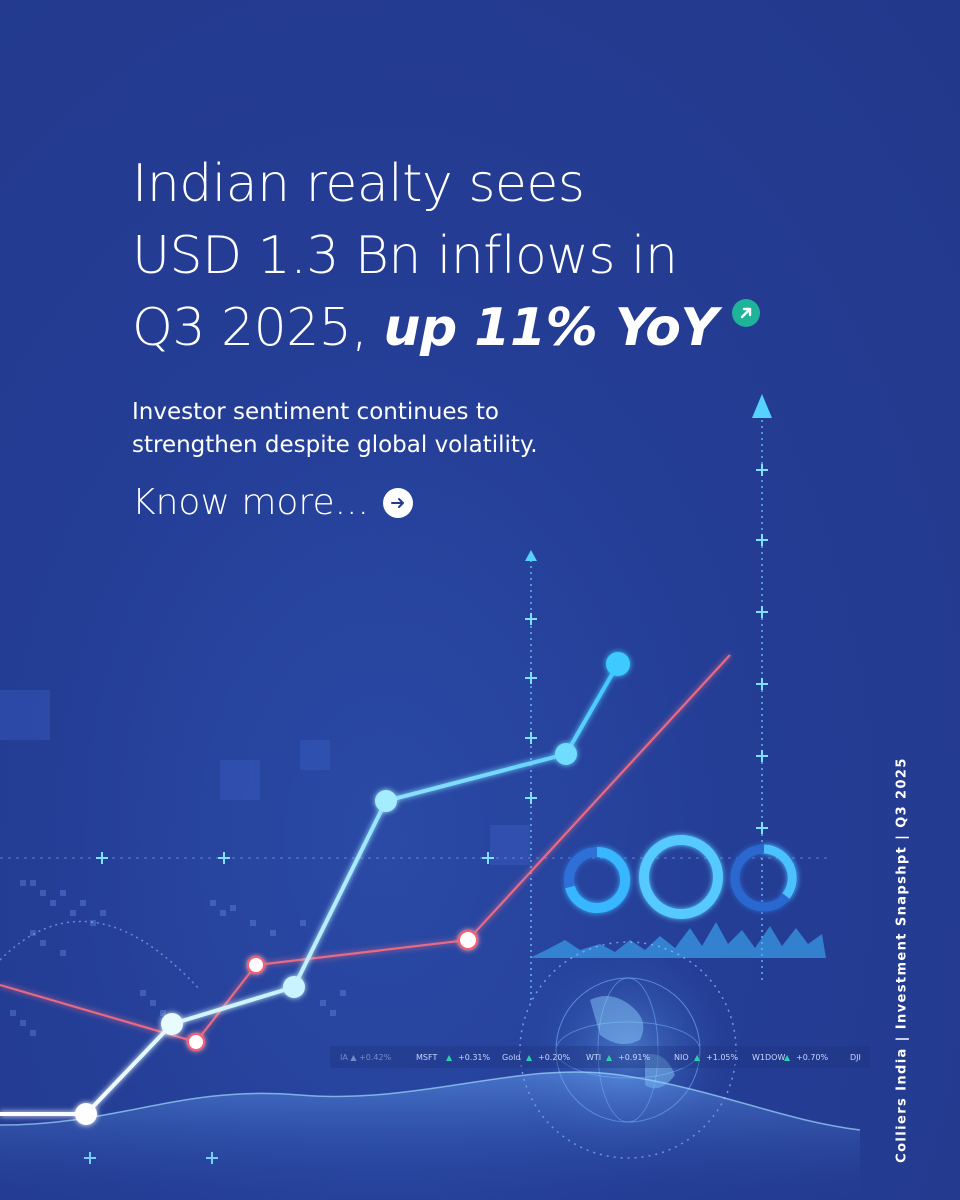  What do you see at coordinates (315, 412) in the screenshot?
I see `subheadline-line-1: Investor sentiment continues to` at bounding box center [315, 412].